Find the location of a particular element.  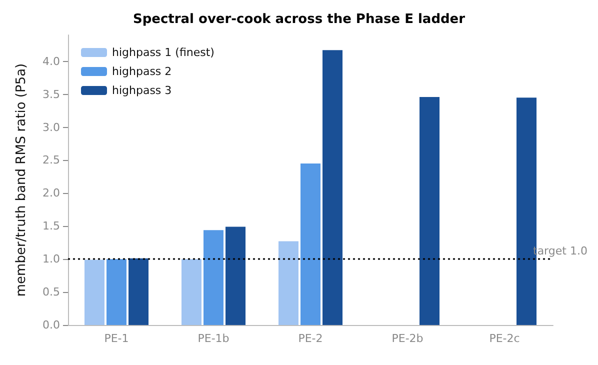

x-tick-label: PE-2c is located at coordinates (504, 338).